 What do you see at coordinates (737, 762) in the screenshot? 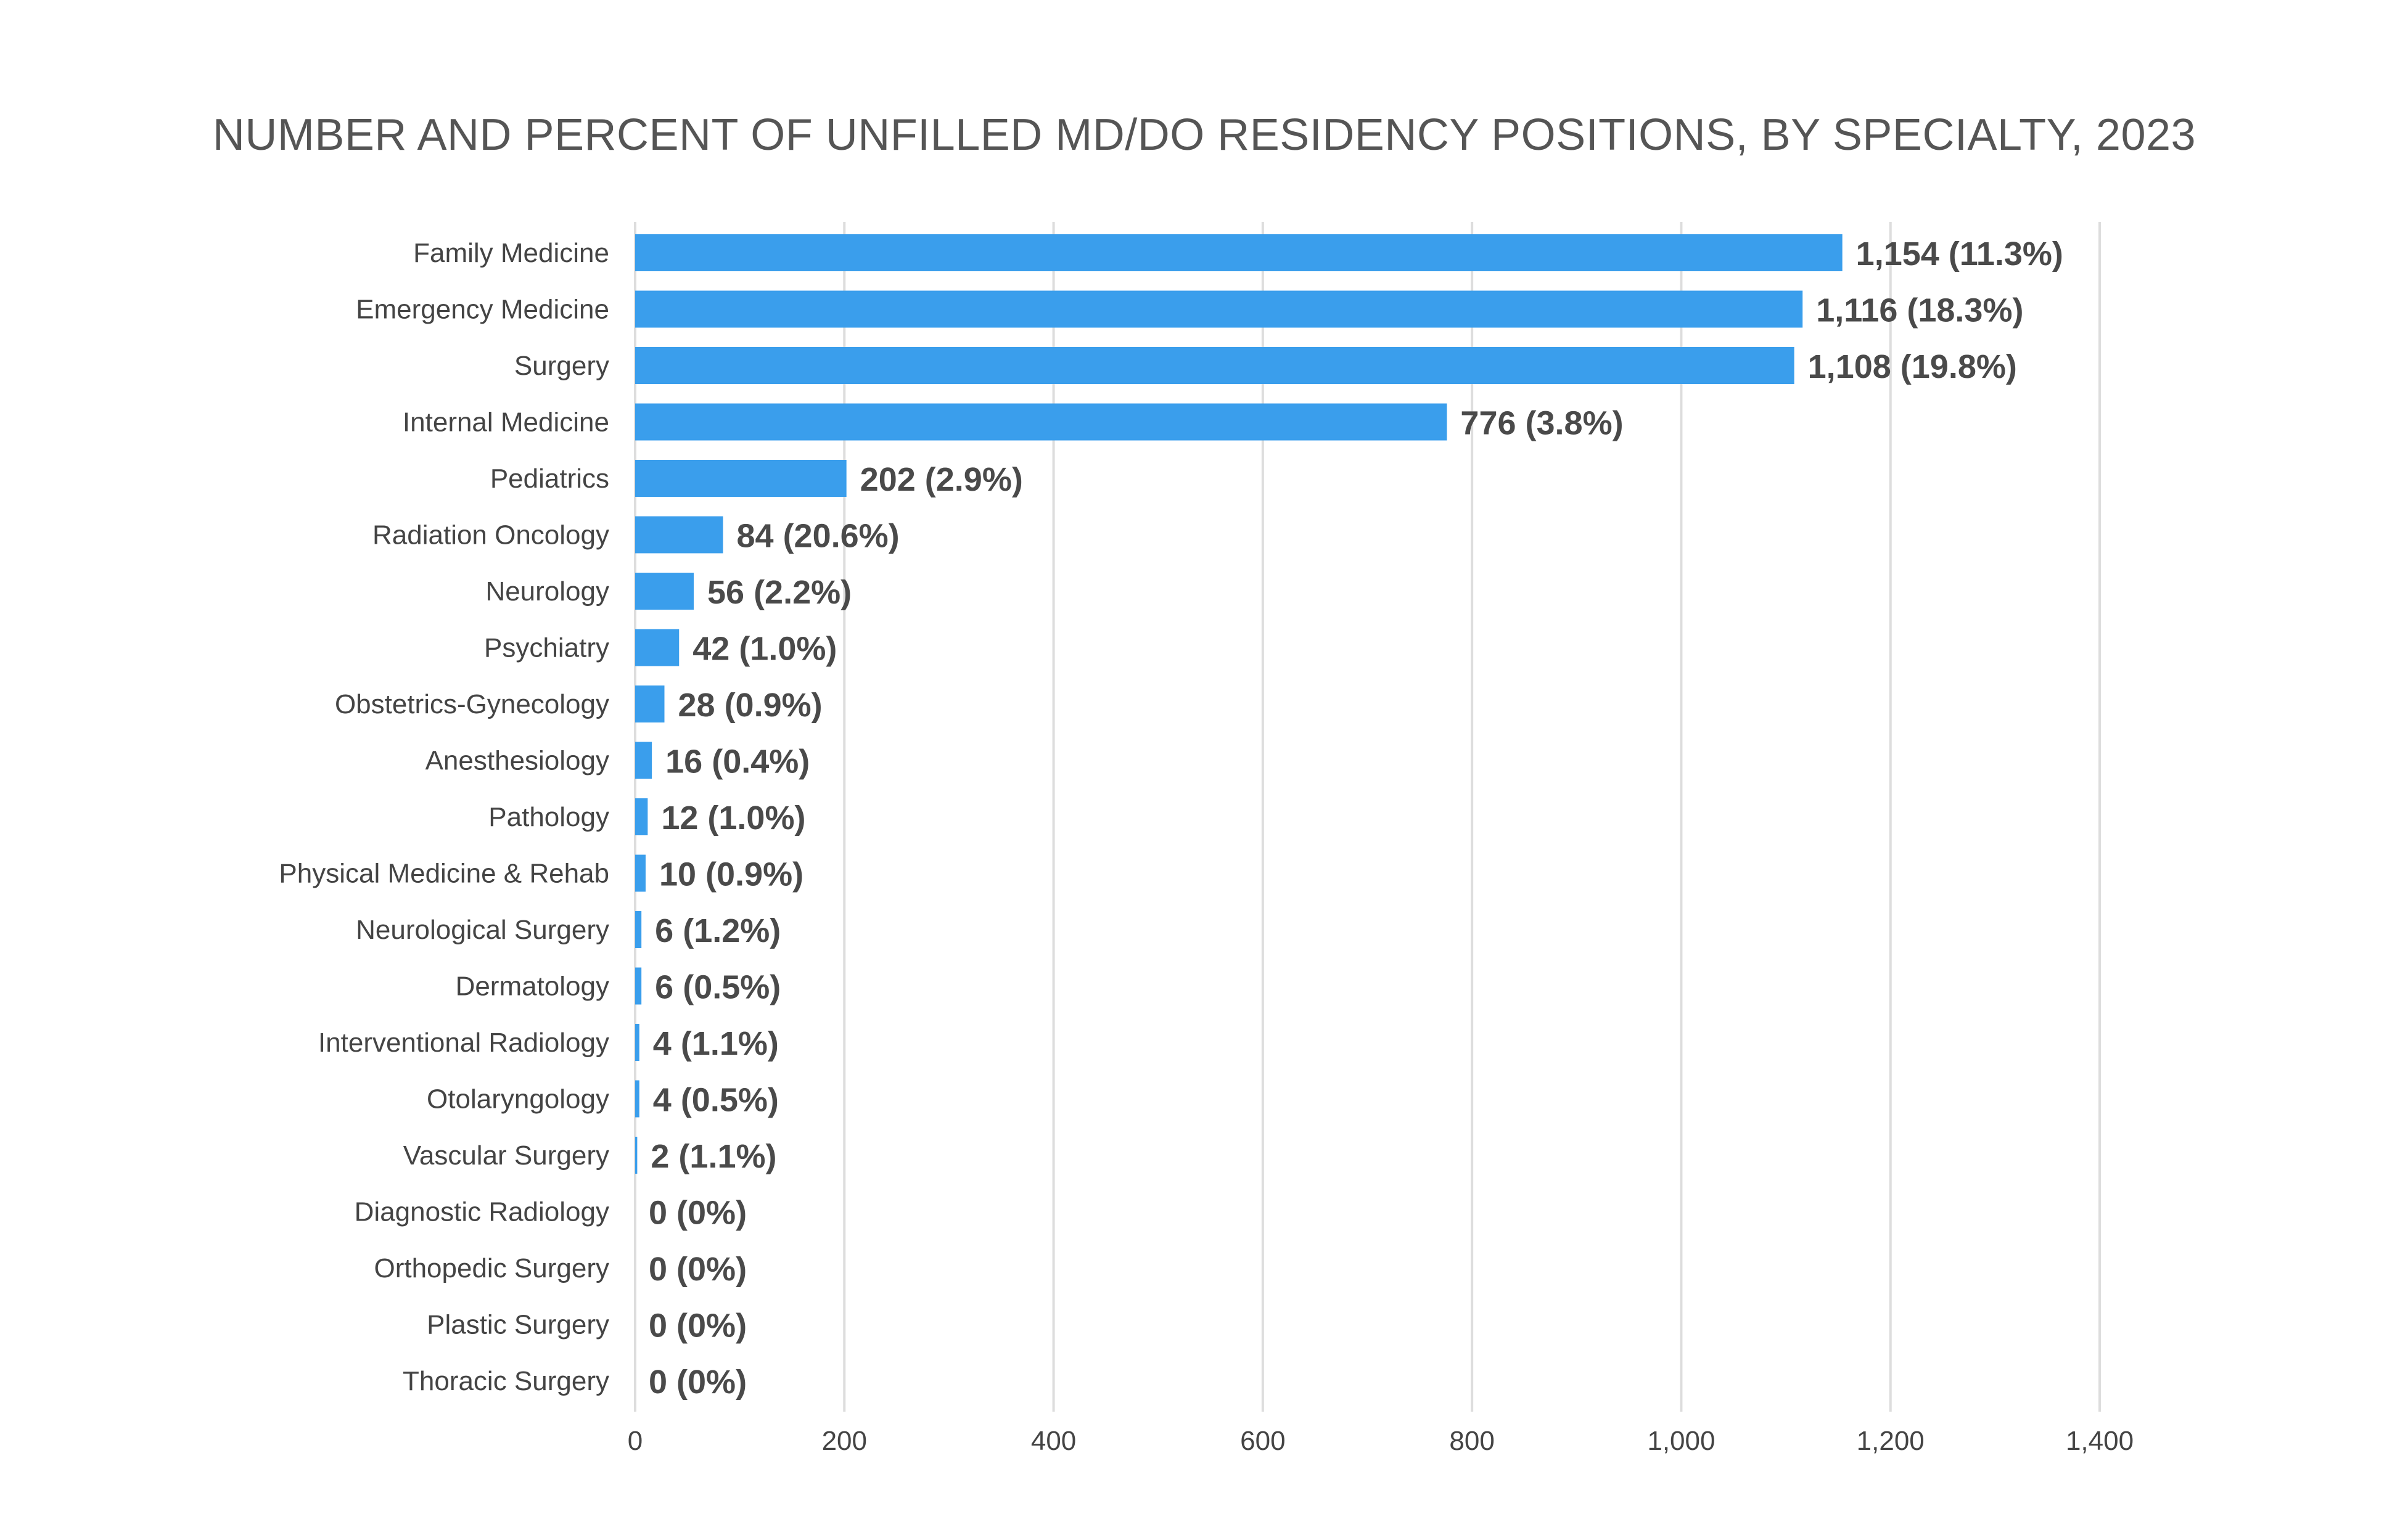
I see `data-label: 16 (0.4%)` at bounding box center [737, 762].